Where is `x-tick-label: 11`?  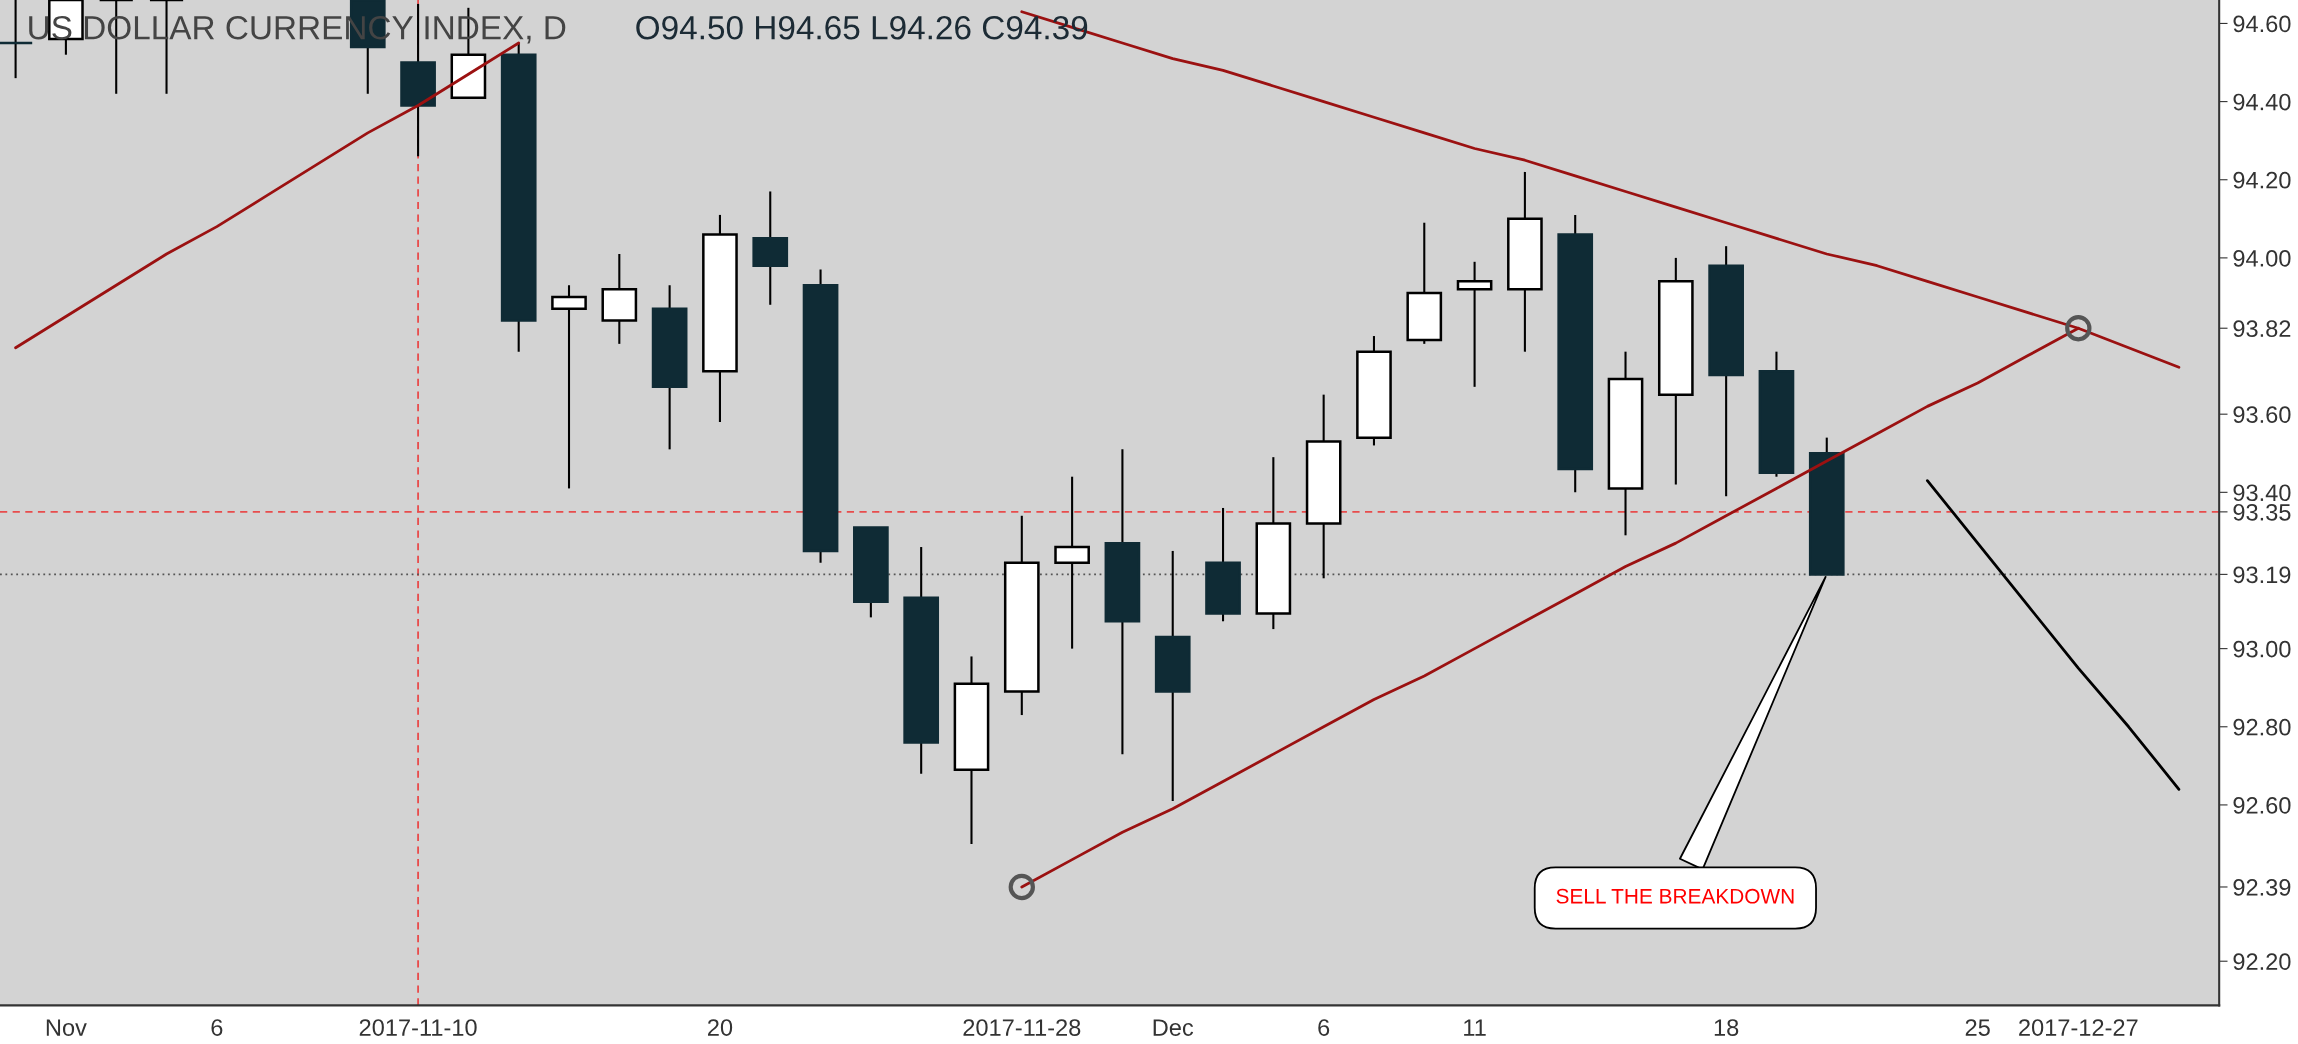 x-tick-label: 11 is located at coordinates (1475, 1027).